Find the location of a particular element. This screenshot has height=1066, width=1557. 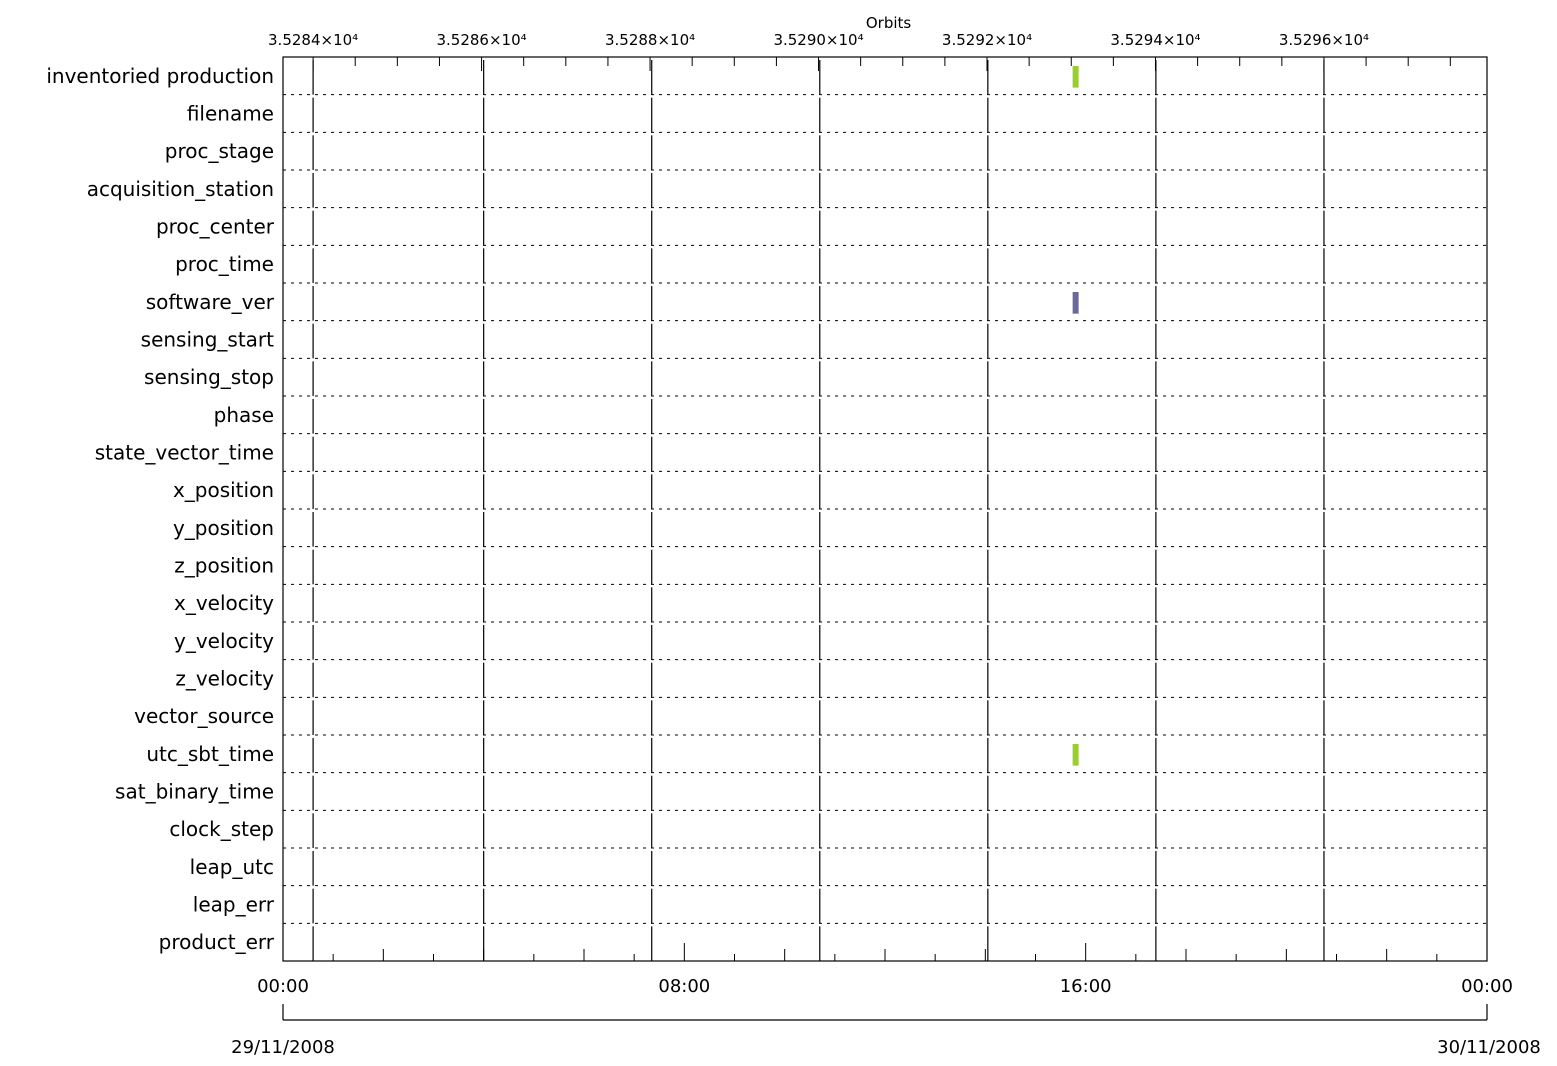

end-date-label: 30/11/2008 is located at coordinates (1489, 1047).